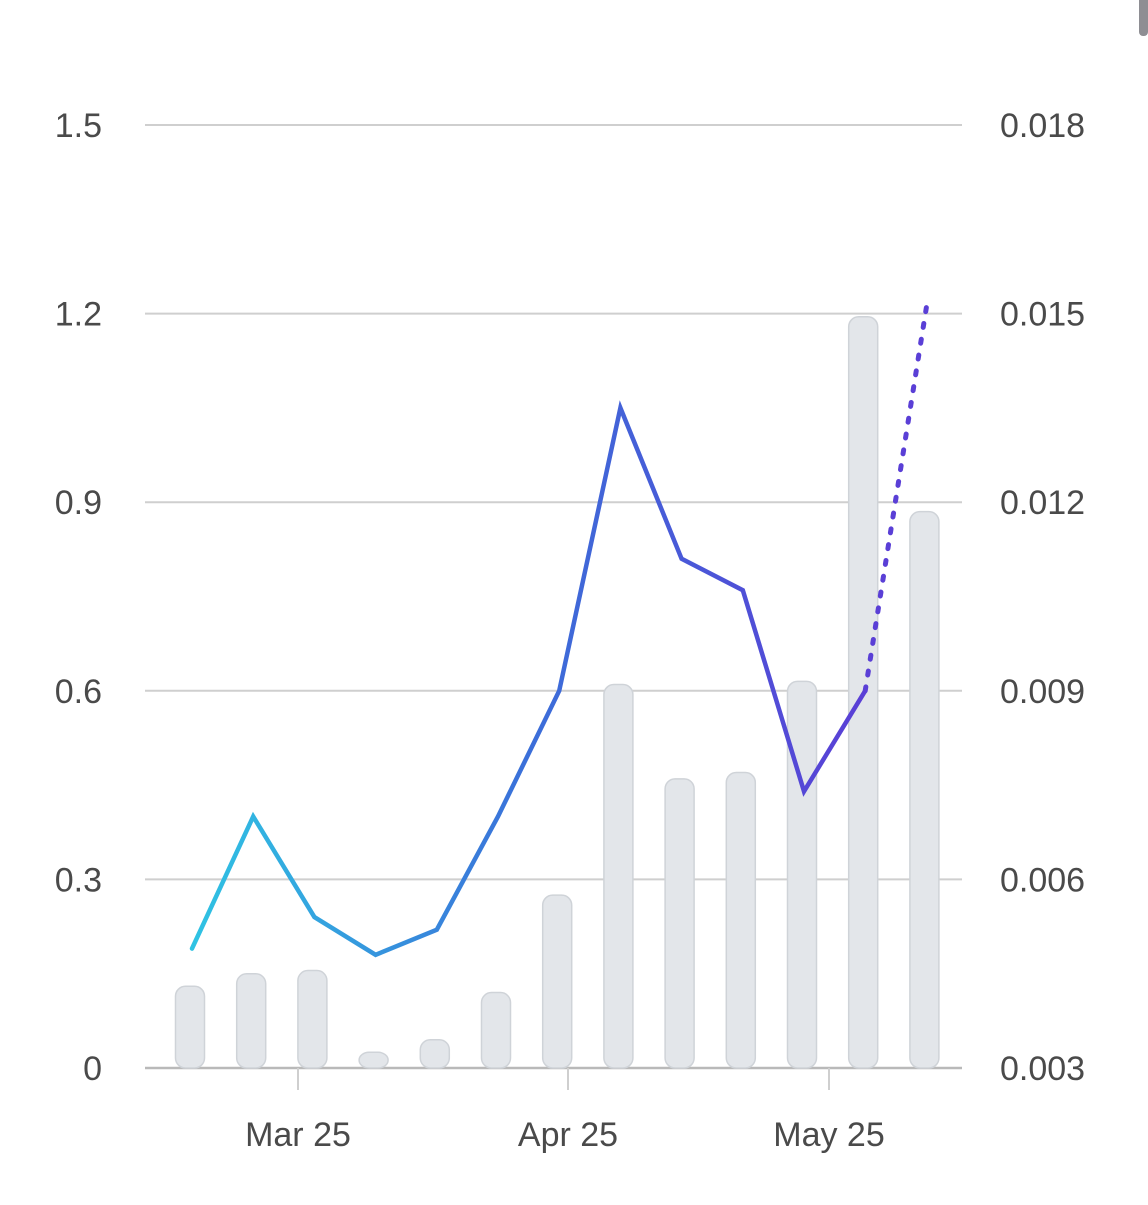 Image resolution: width=1148 pixels, height=1205 pixels. What do you see at coordinates (829, 1135) in the screenshot?
I see `x-axis-tick-label: May 25` at bounding box center [829, 1135].